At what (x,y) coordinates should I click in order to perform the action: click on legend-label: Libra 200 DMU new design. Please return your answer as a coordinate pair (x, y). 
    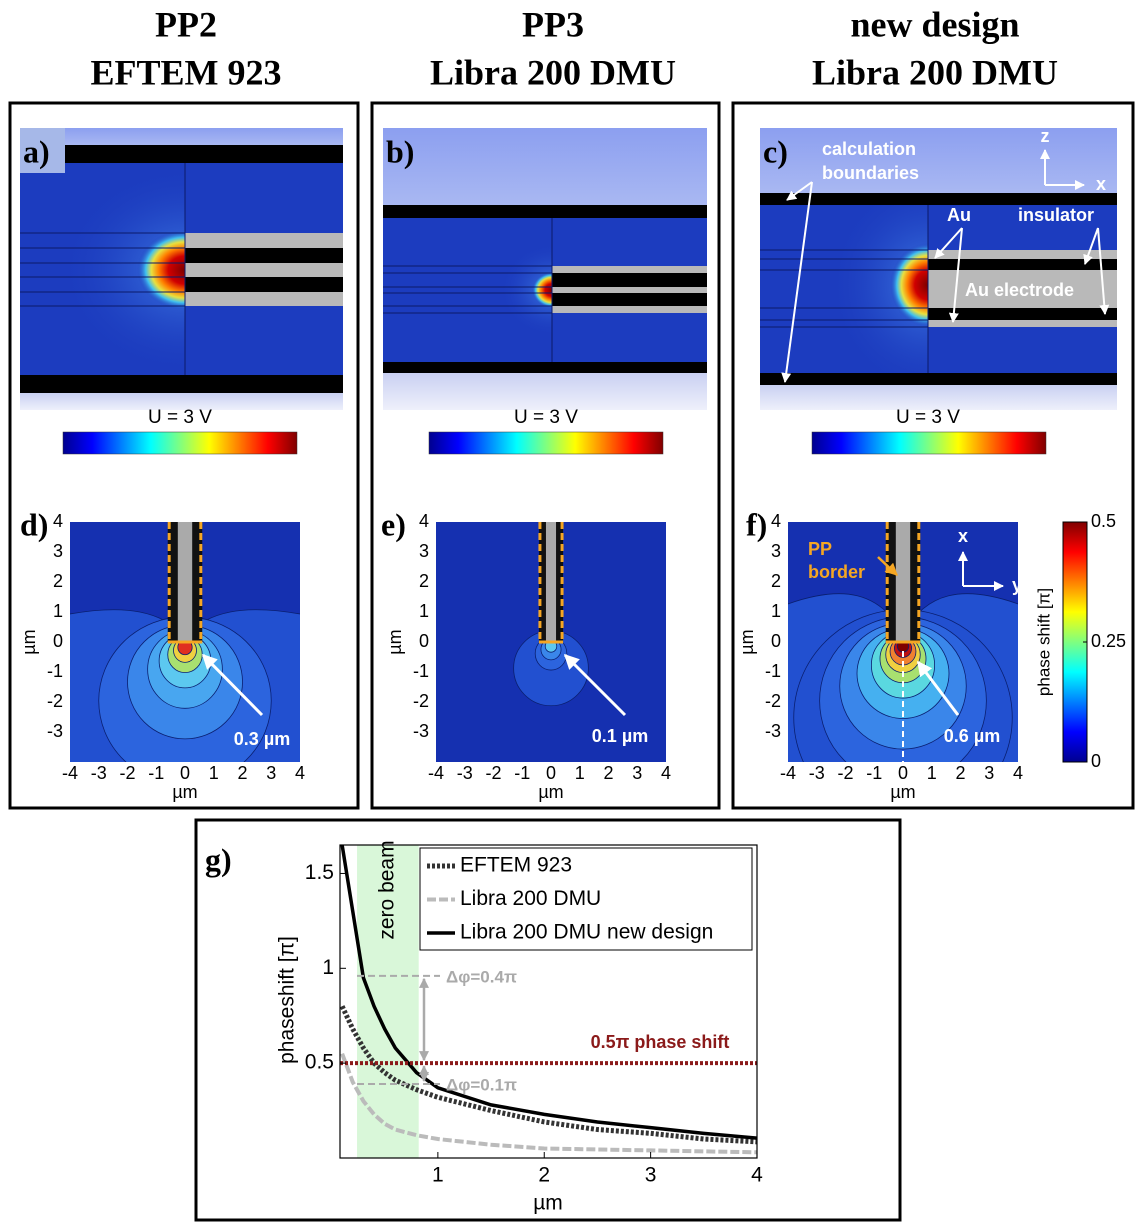
    Looking at the image, I should click on (586, 932).